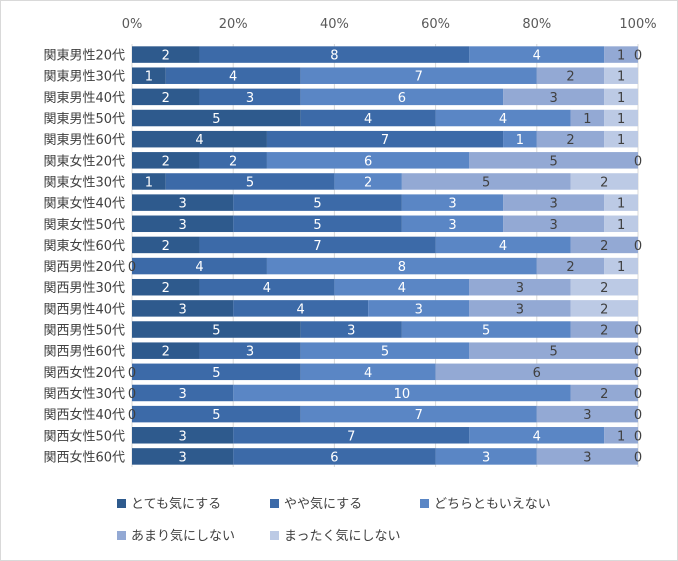 Image resolution: width=678 pixels, height=561 pixels. I want to click on category-label: 関西女性50代, so click(84, 436).